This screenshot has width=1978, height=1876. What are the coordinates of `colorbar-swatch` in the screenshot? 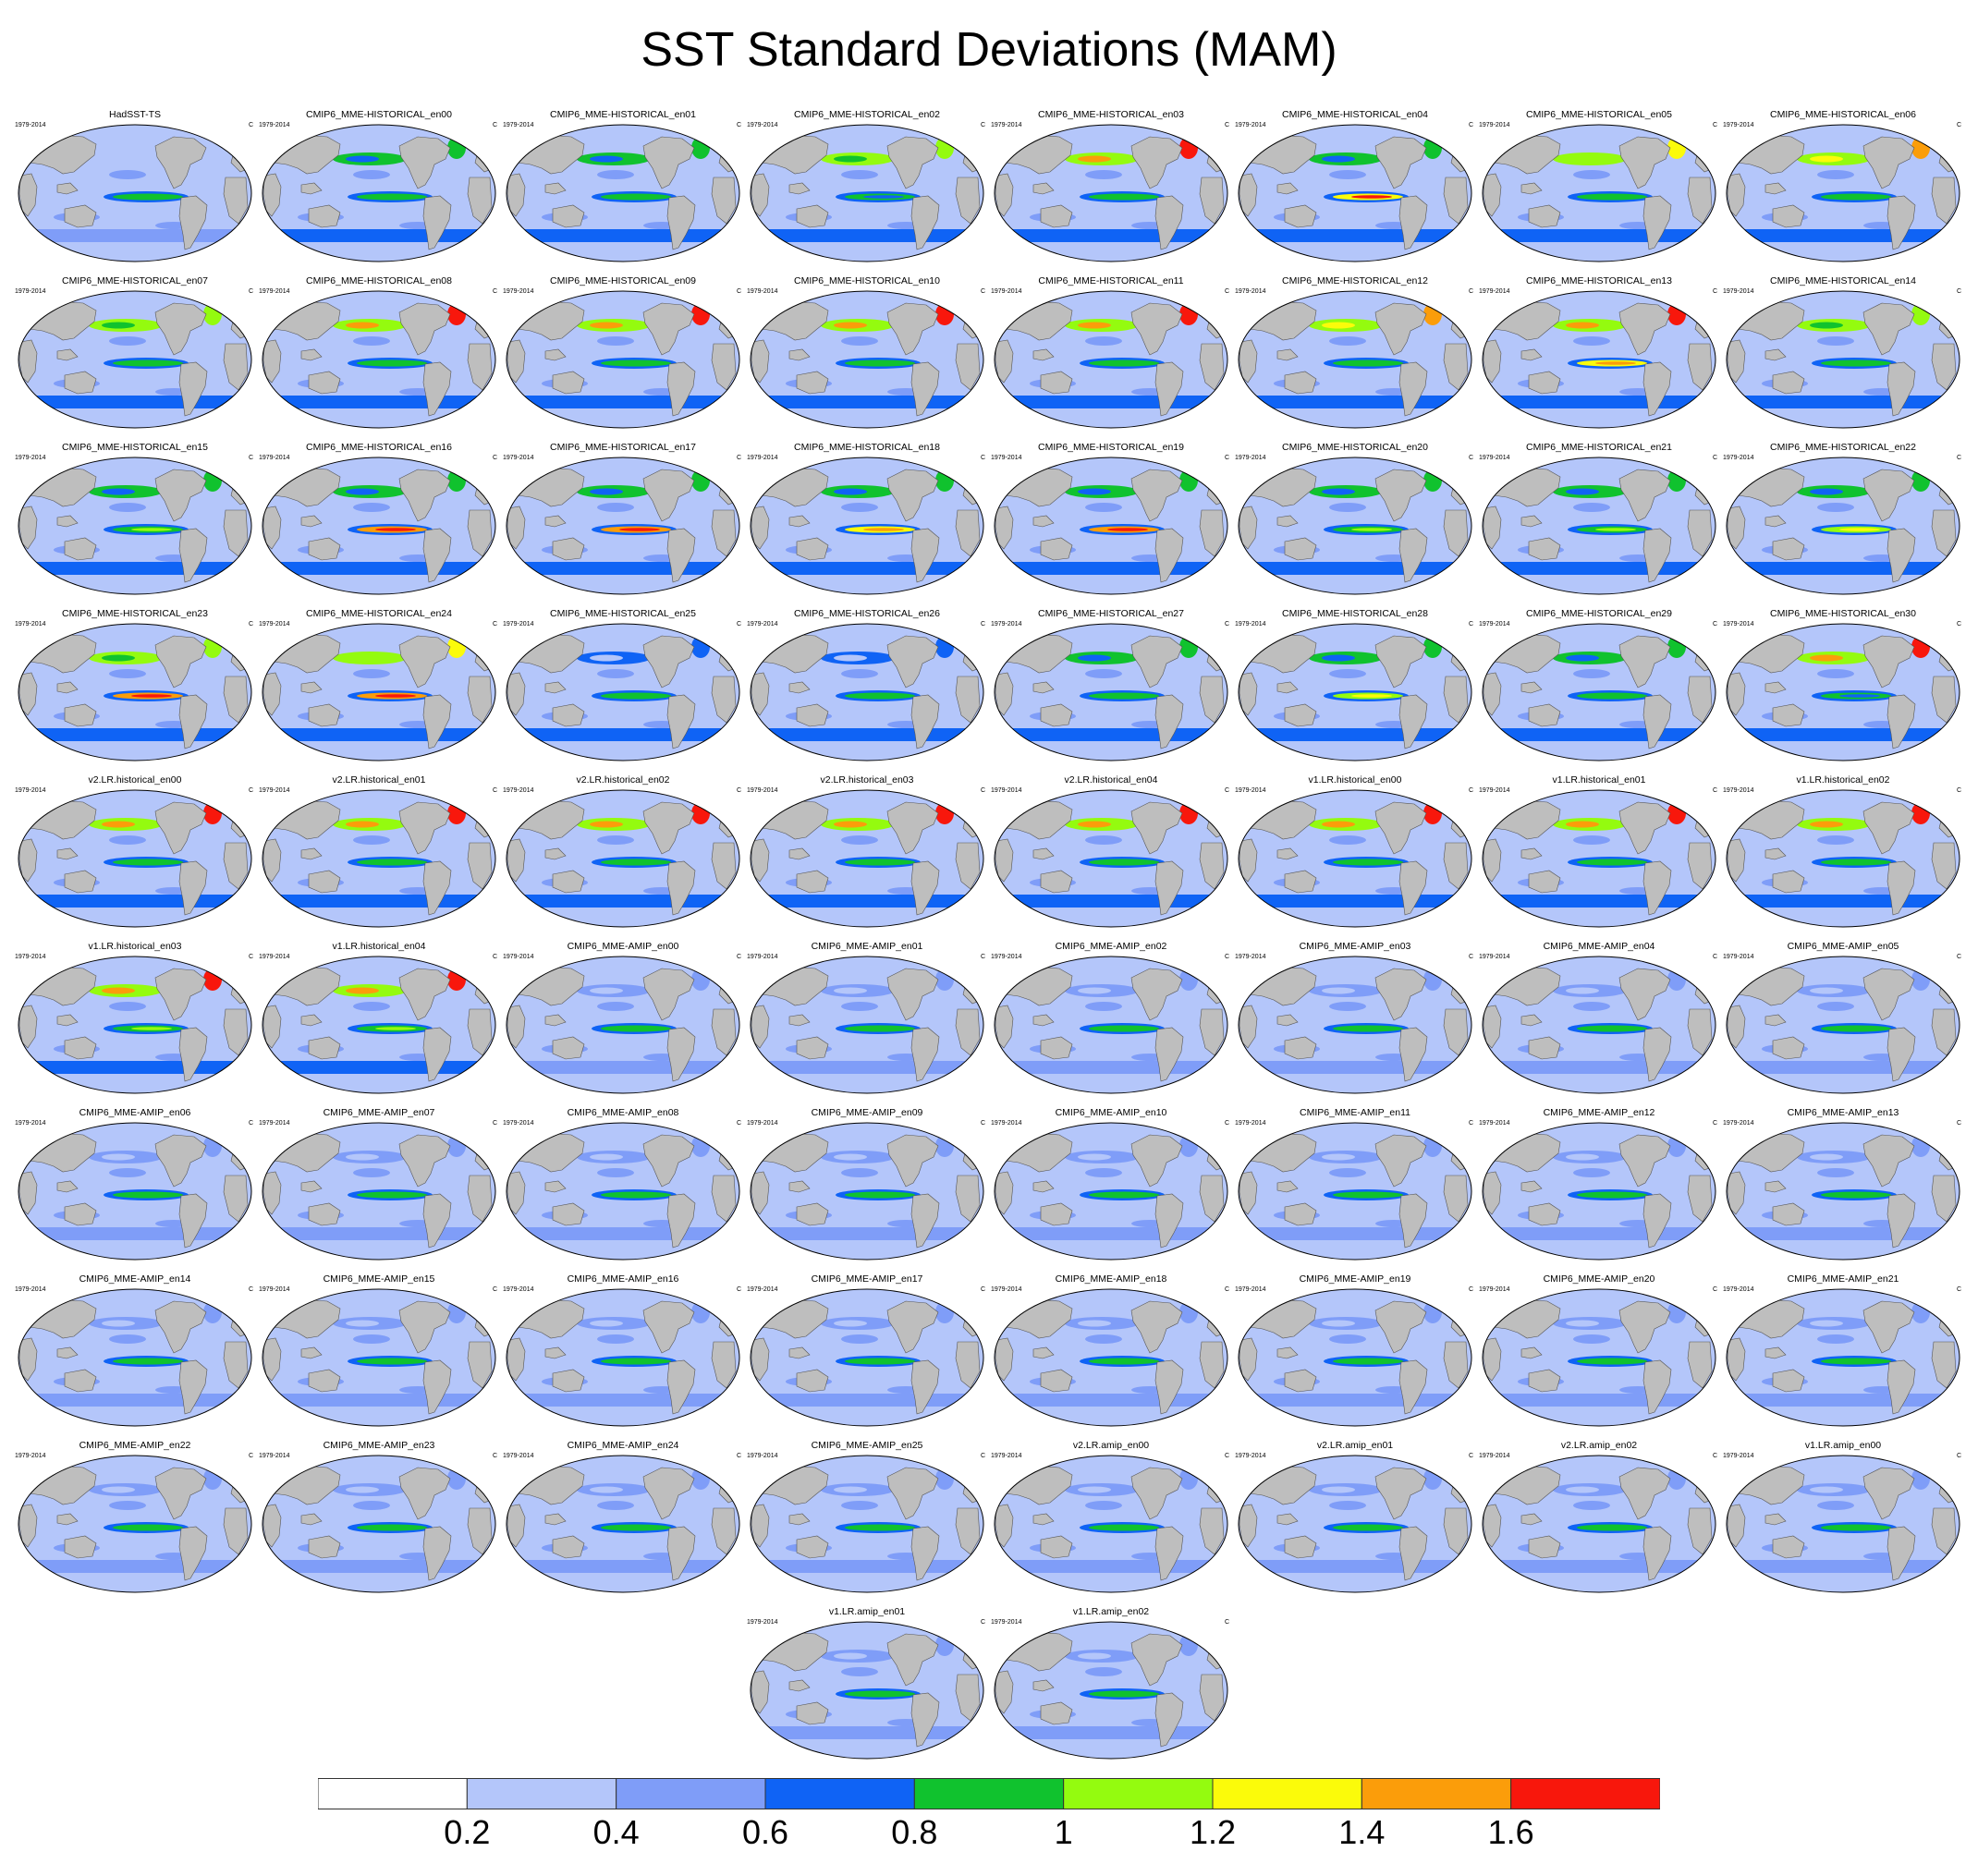 It's located at (1287, 1793).